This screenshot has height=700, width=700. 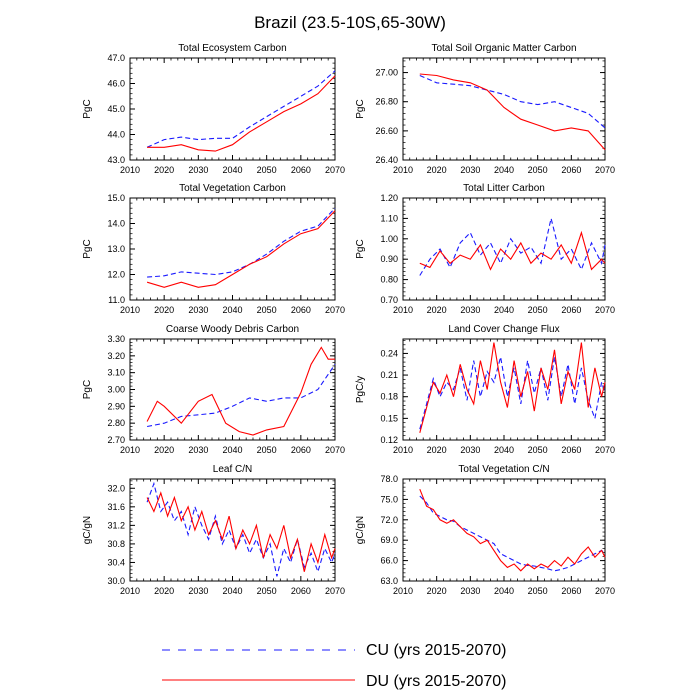 I want to click on y-tick-label: 12.0, so click(x=116, y=275).